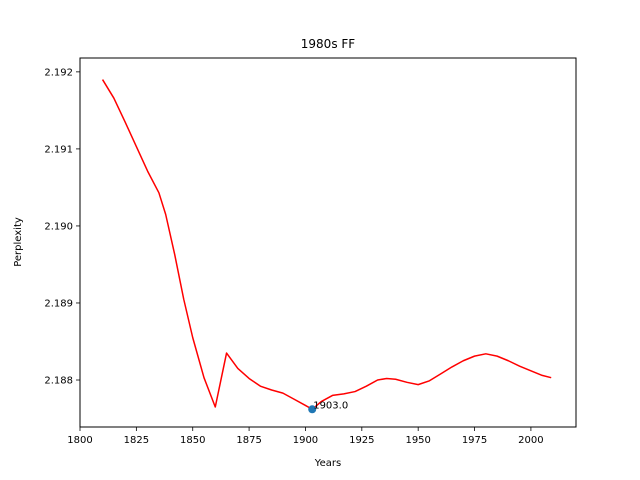 This screenshot has width=640, height=480. Describe the element at coordinates (192, 440) in the screenshot. I see `x-tick-label: 1850` at that location.